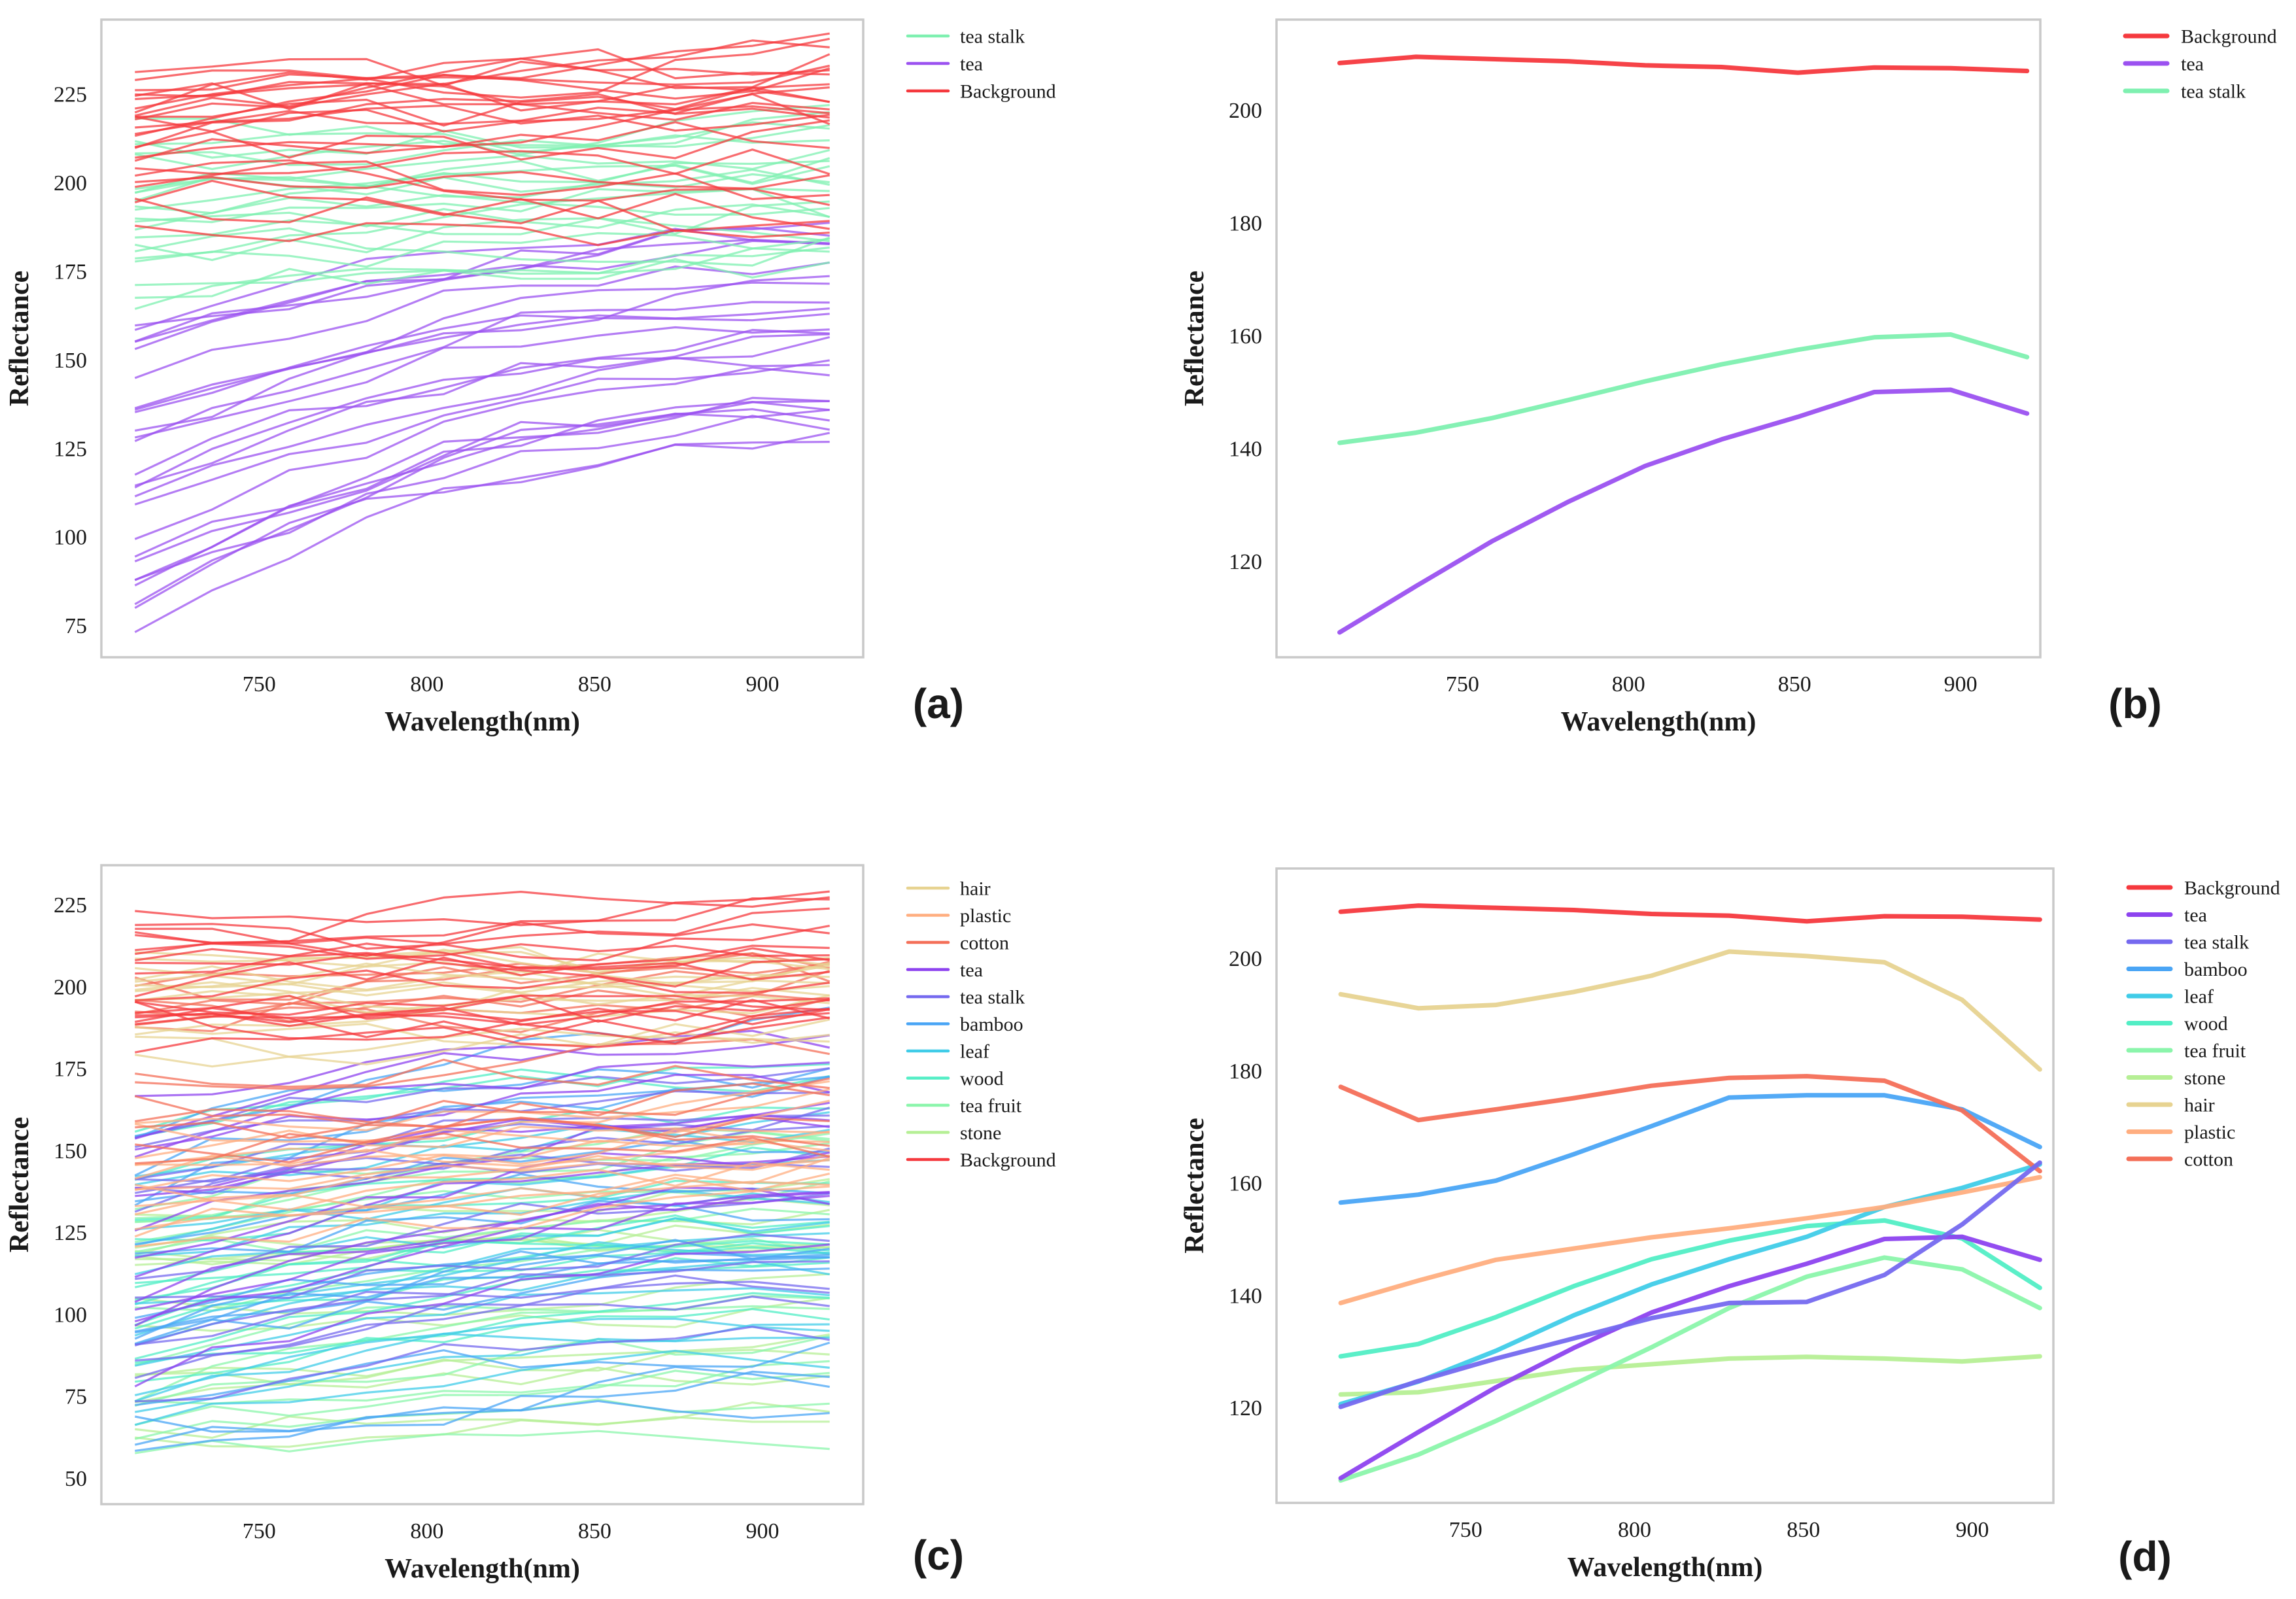 This screenshot has height=1599, width=2296. Describe the element at coordinates (594, 684) in the screenshot. I see `panel-a-xtick-850: 850` at that location.